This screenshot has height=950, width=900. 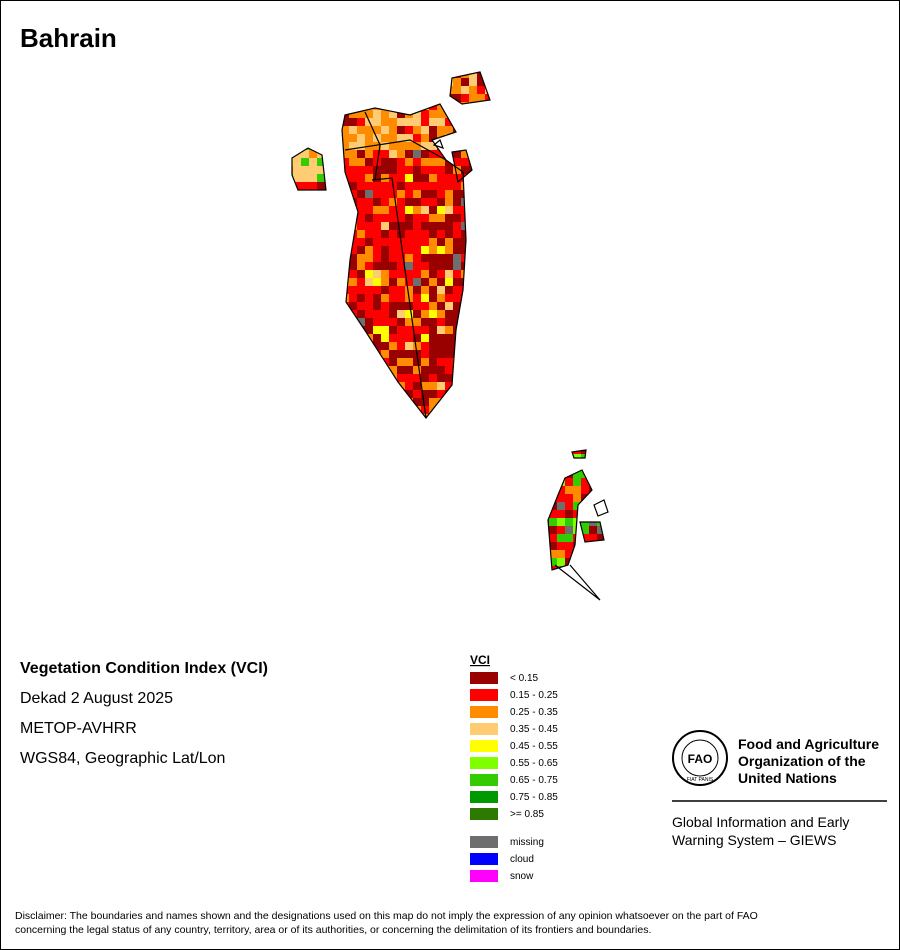 I want to click on legend-label: 0.65 - 0.75, so click(x=534, y=780).